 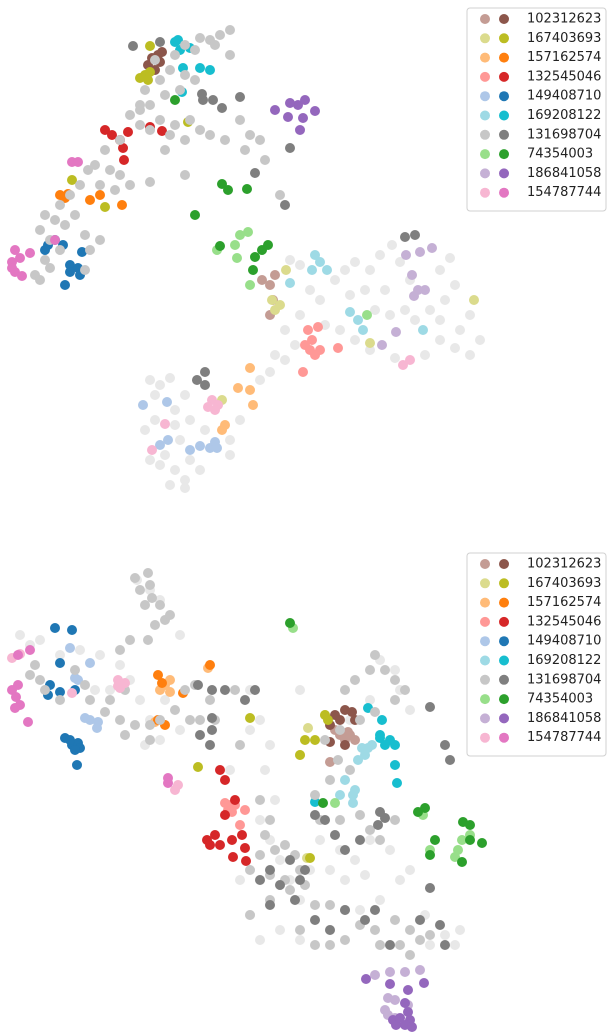 What do you see at coordinates (560, 154) in the screenshot?
I see `legend-label: 74354003` at bounding box center [560, 154].